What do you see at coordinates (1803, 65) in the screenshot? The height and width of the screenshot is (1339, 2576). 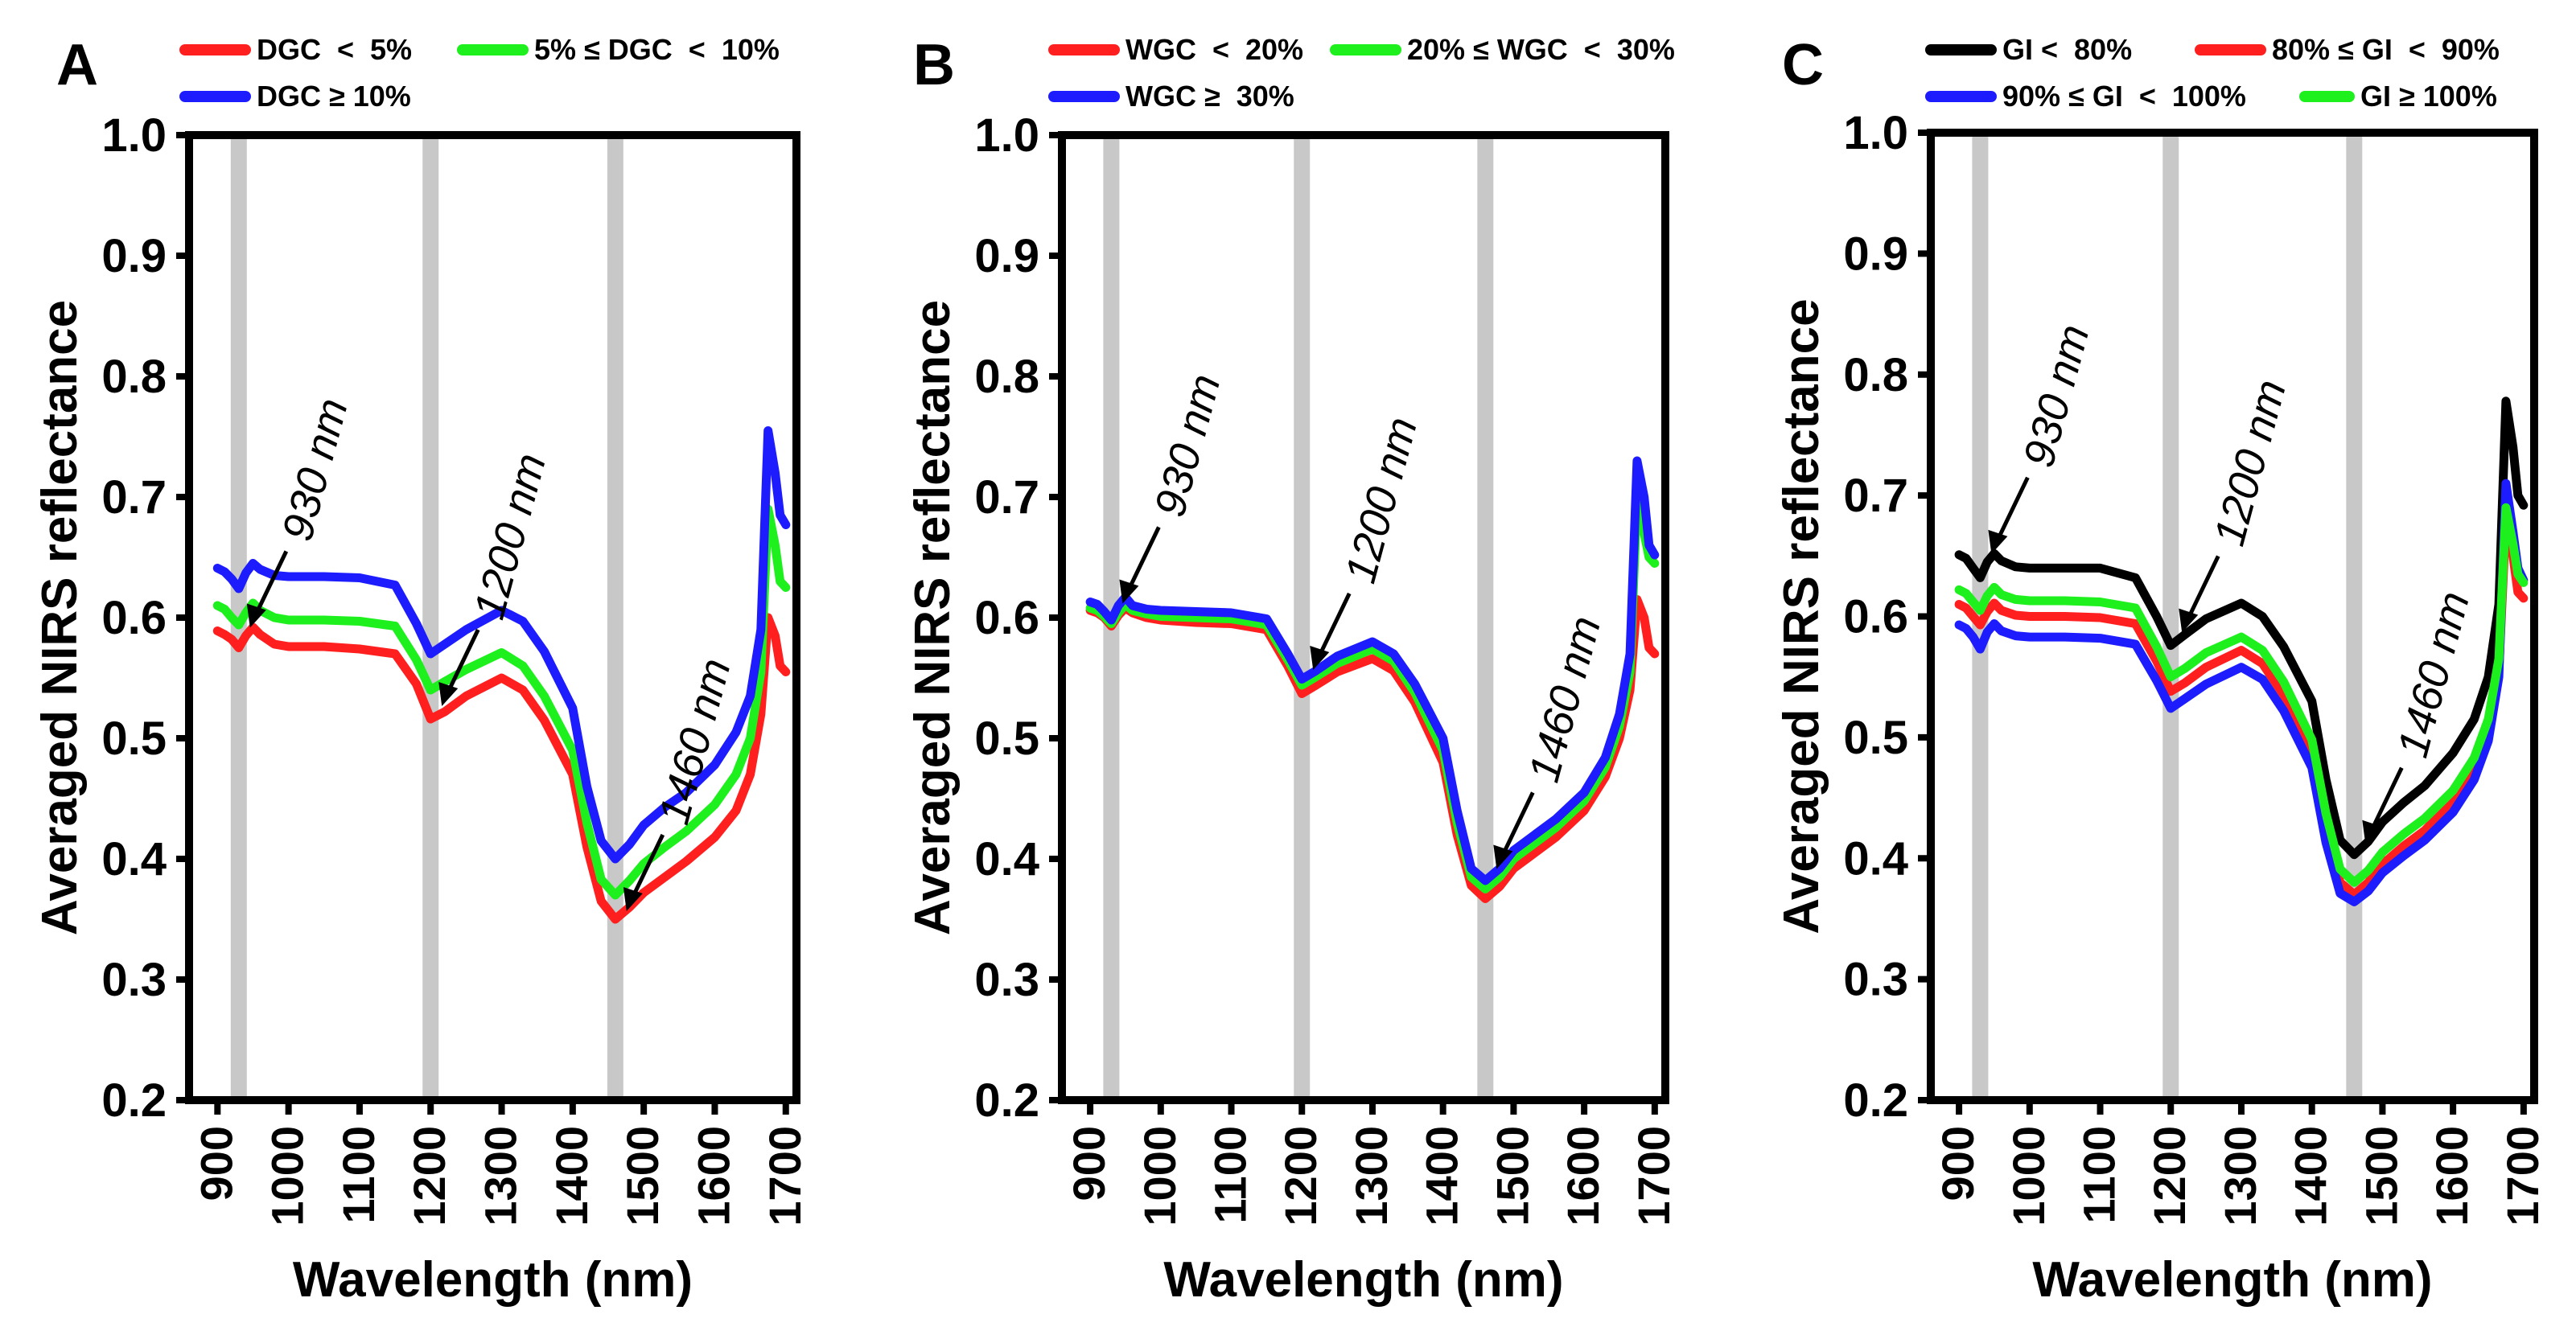 I see `panel-label: C` at bounding box center [1803, 65].